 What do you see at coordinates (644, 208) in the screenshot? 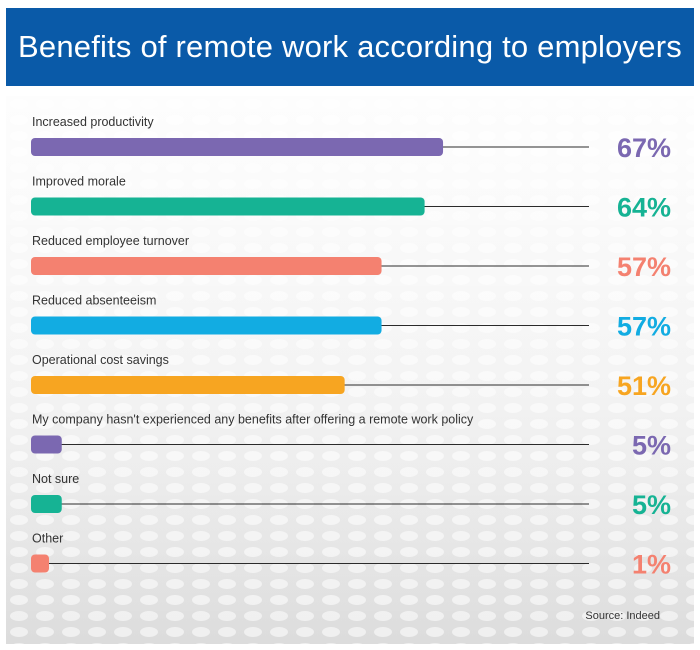
I see `value-label: 64%` at bounding box center [644, 208].